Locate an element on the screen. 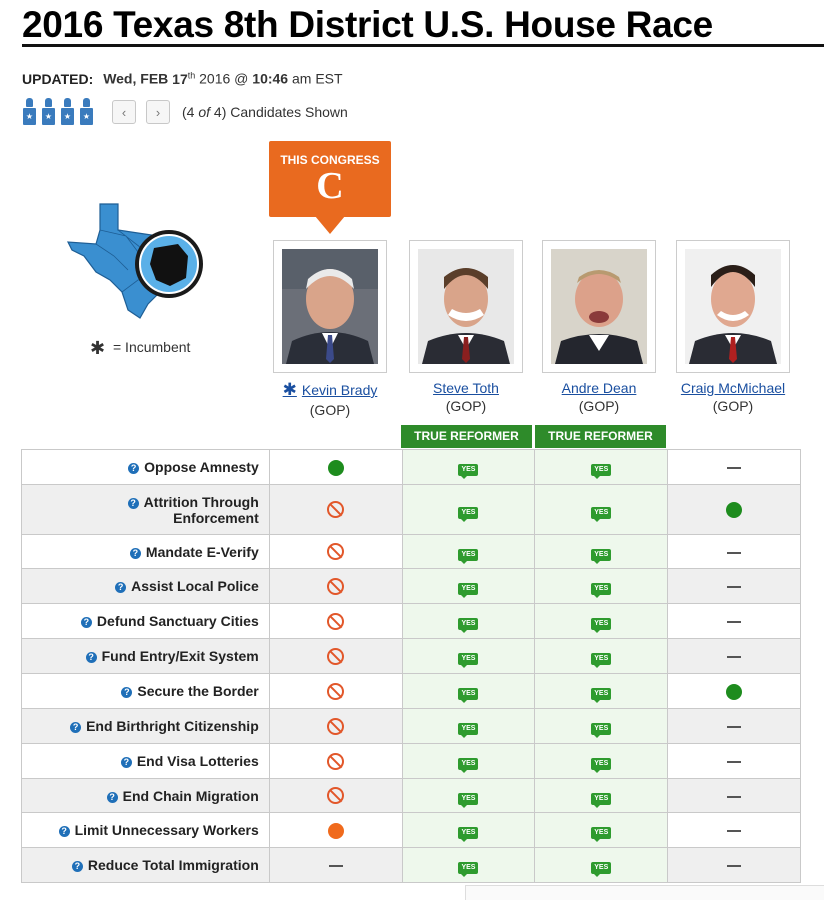  issue-label: ? Secure the Border is located at coordinates (145, 691).